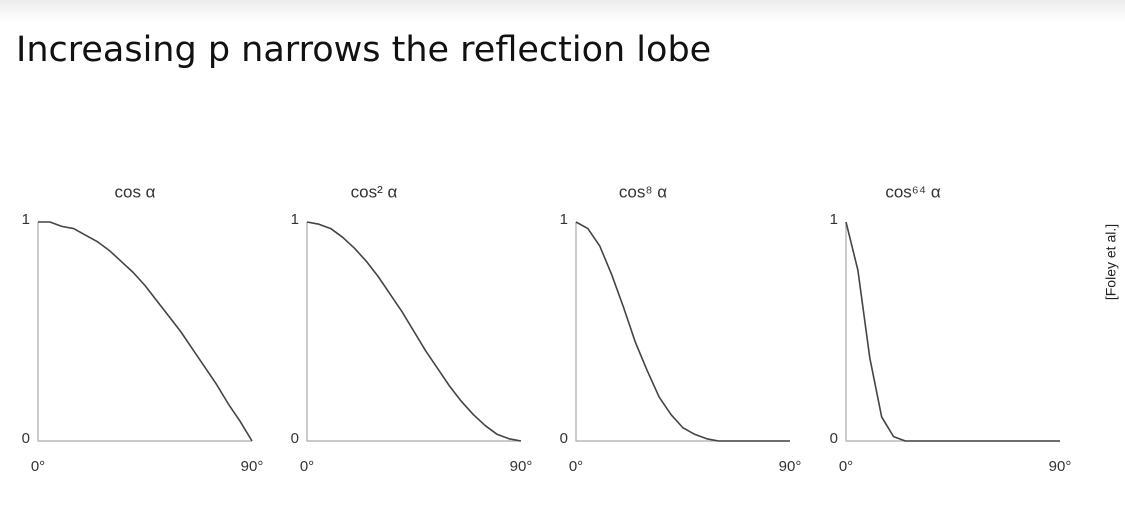 The image size is (1125, 507). What do you see at coordinates (1111, 262) in the screenshot?
I see `citation: [Foley et al.]` at bounding box center [1111, 262].